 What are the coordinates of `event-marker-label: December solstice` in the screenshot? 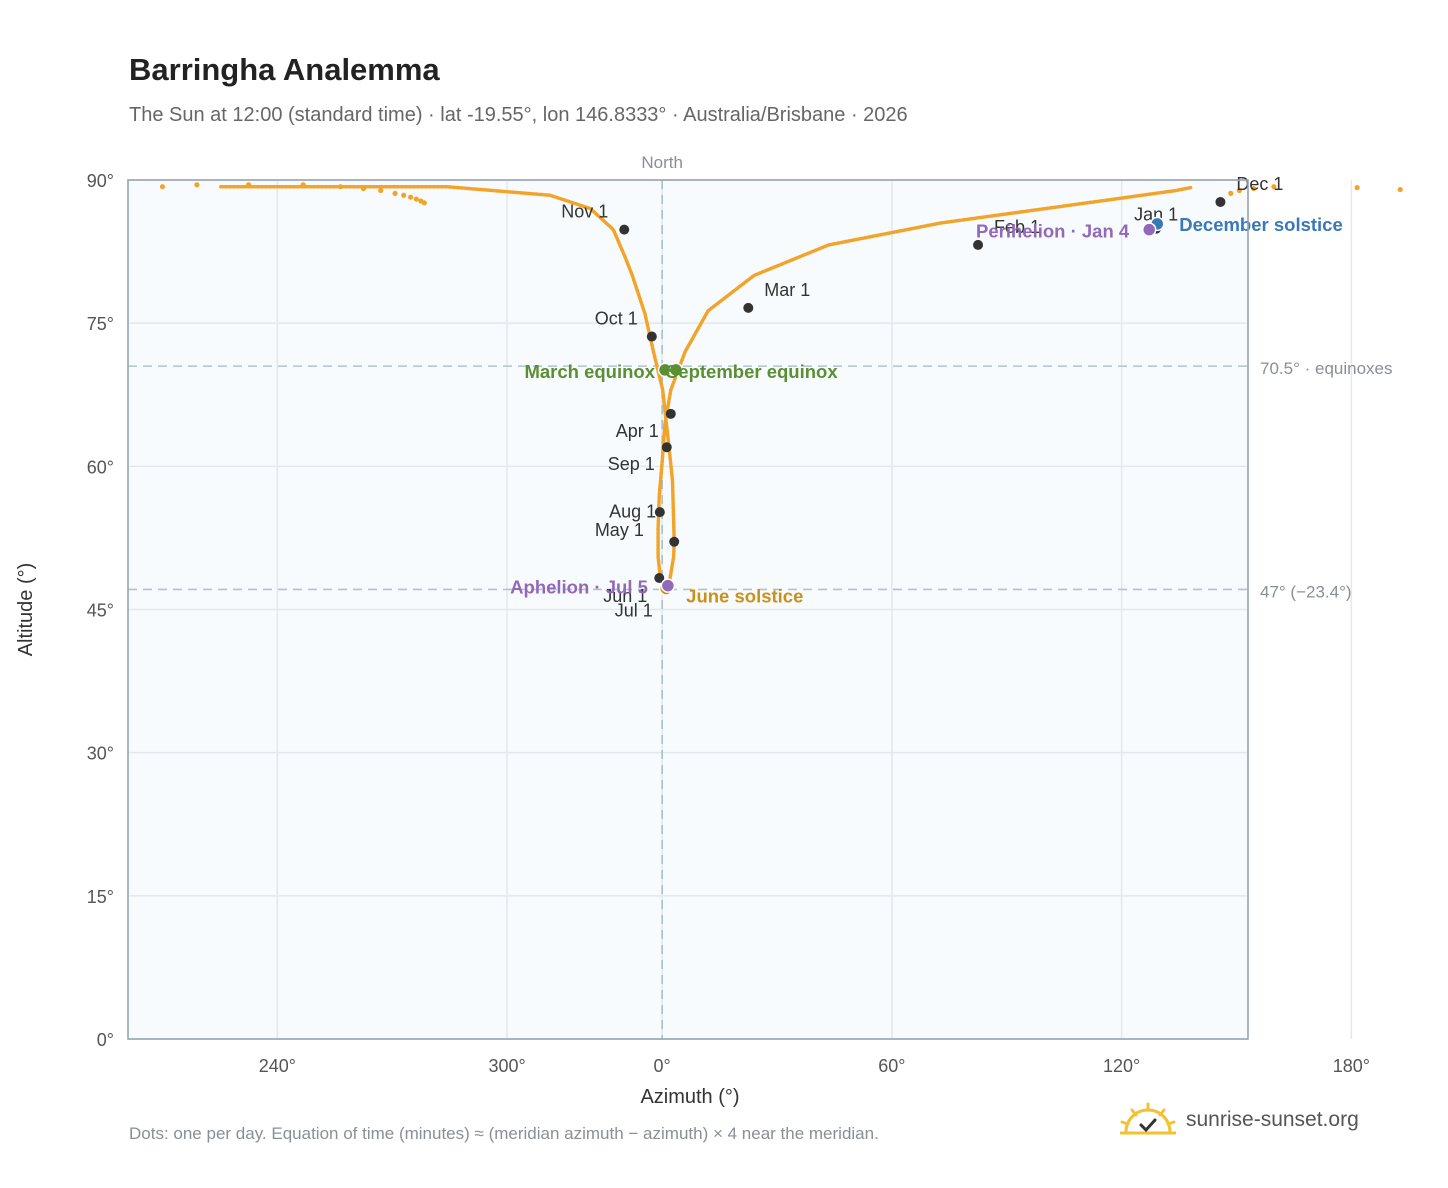 It's located at (1261, 224).